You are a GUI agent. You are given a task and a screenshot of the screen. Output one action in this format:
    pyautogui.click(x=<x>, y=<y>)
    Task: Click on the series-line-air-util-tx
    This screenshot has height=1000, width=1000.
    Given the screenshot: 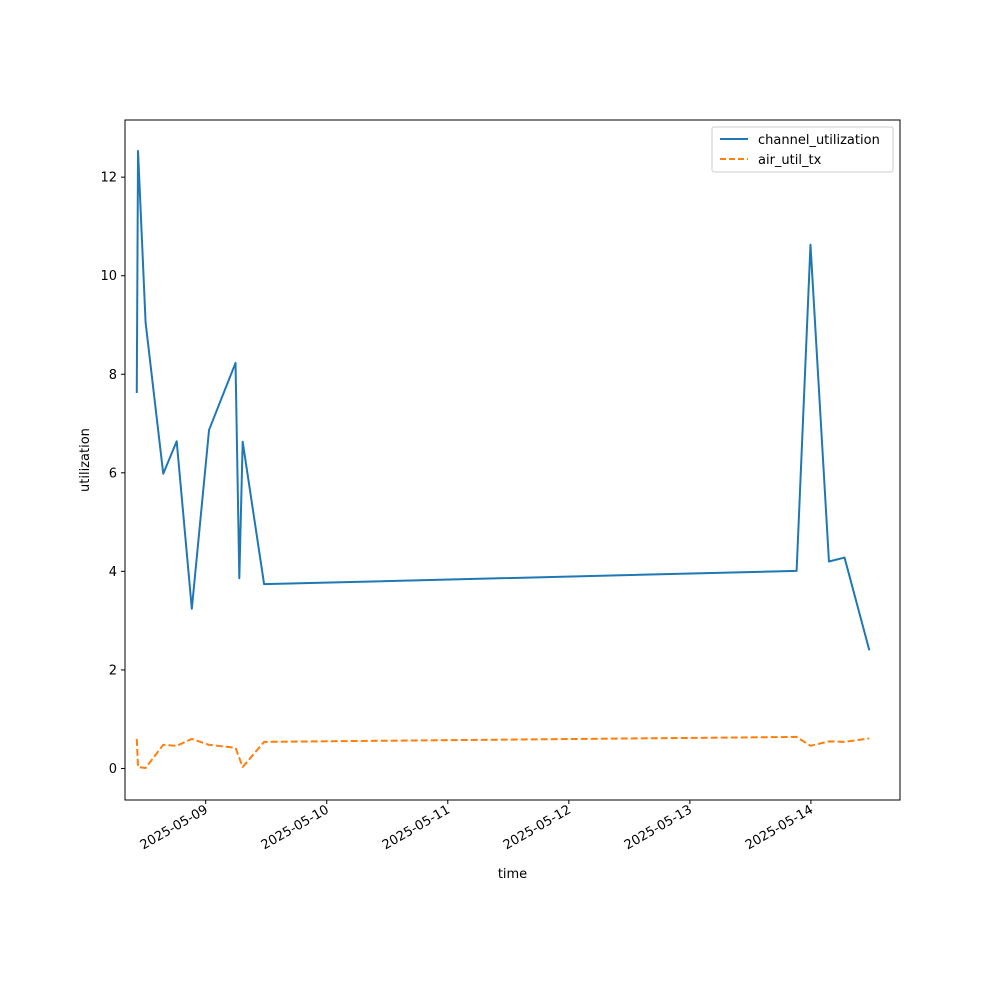 What is the action you would take?
    pyautogui.click(x=502, y=752)
    